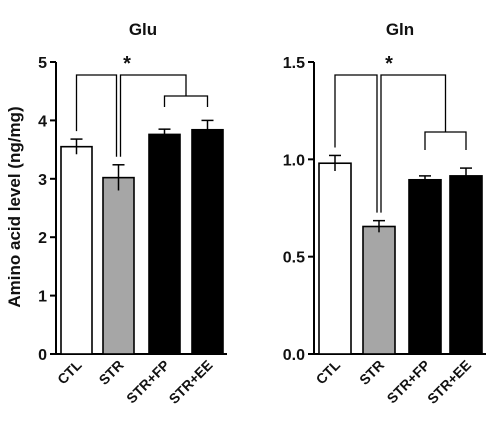  Describe the element at coordinates (42, 355) in the screenshot. I see `y-tick-label: 0` at that location.